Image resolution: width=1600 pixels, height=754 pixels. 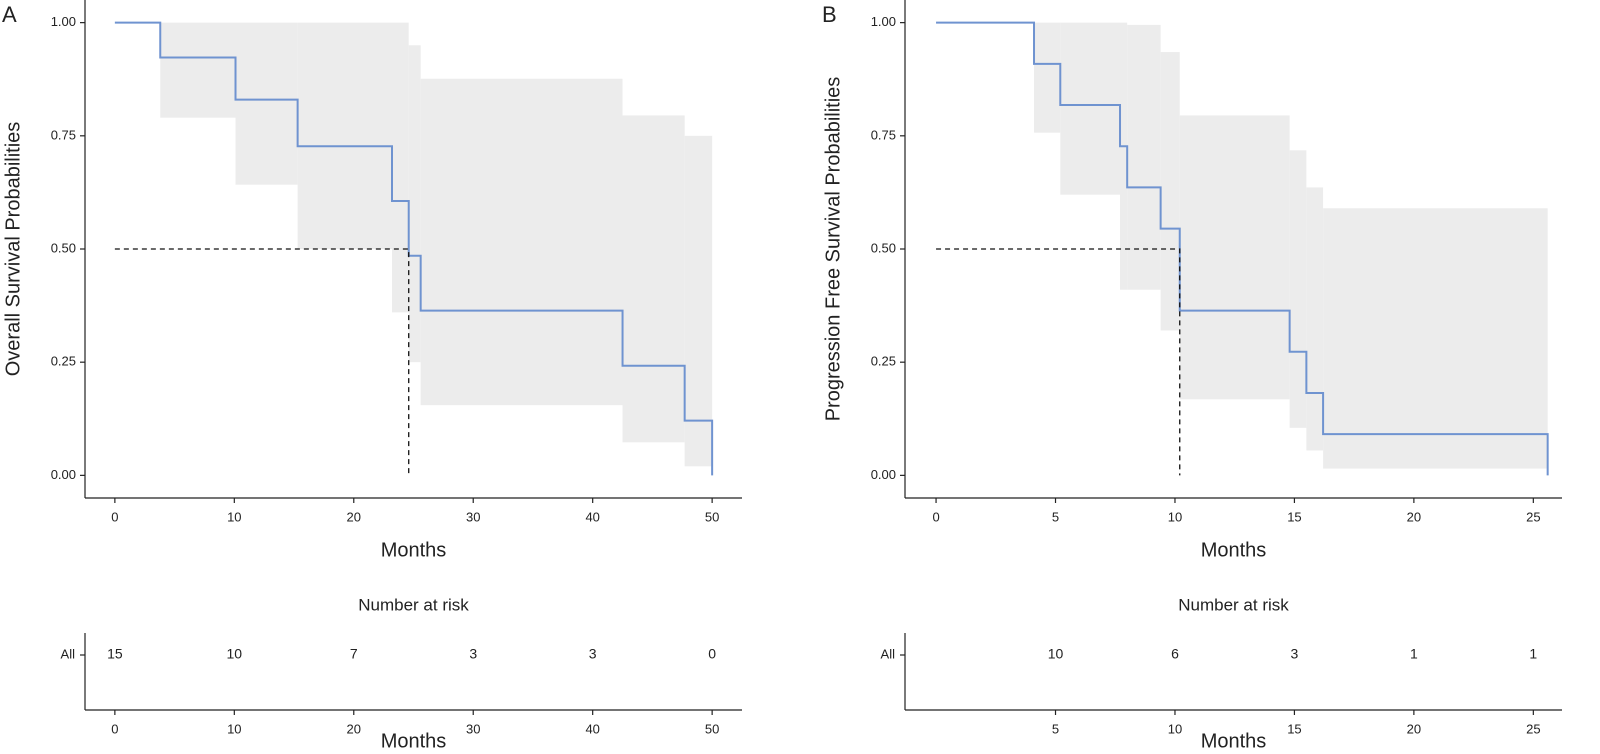 I want to click on panel-label: A, so click(x=9, y=14).